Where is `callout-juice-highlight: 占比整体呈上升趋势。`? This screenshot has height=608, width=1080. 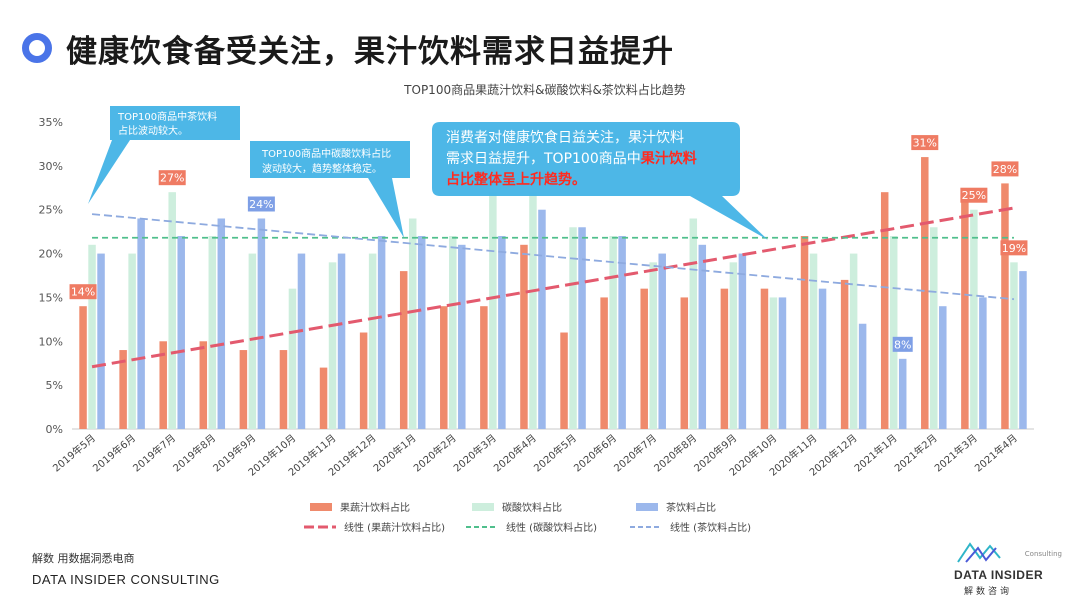 callout-juice-highlight: 占比整体呈上升趋势。 is located at coordinates (516, 179).